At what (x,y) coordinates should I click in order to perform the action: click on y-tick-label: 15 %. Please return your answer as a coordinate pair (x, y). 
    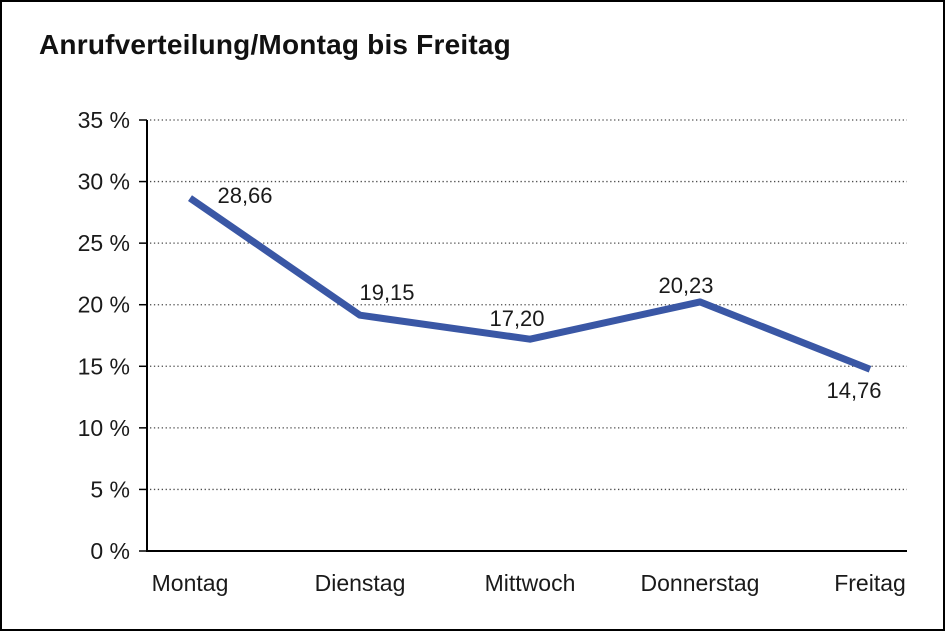
    Looking at the image, I should click on (104, 366).